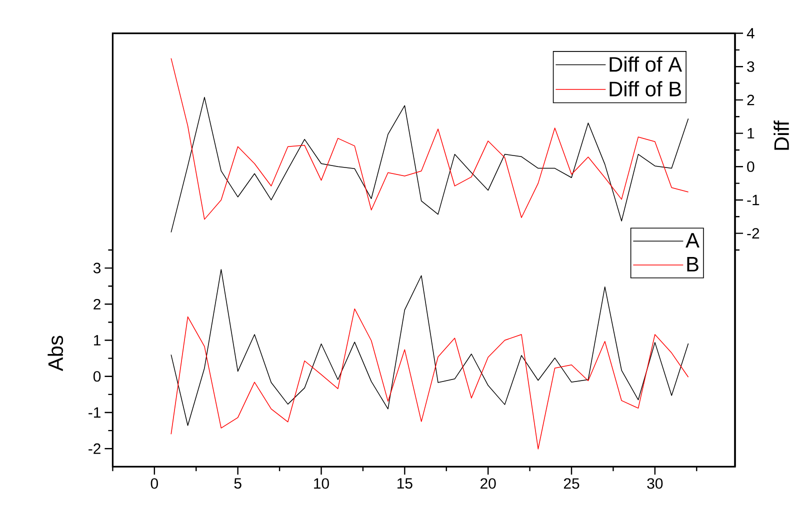 The width and height of the screenshot is (793, 505). What do you see at coordinates (753, 200) in the screenshot?
I see `y2-tick-label: -1` at bounding box center [753, 200].